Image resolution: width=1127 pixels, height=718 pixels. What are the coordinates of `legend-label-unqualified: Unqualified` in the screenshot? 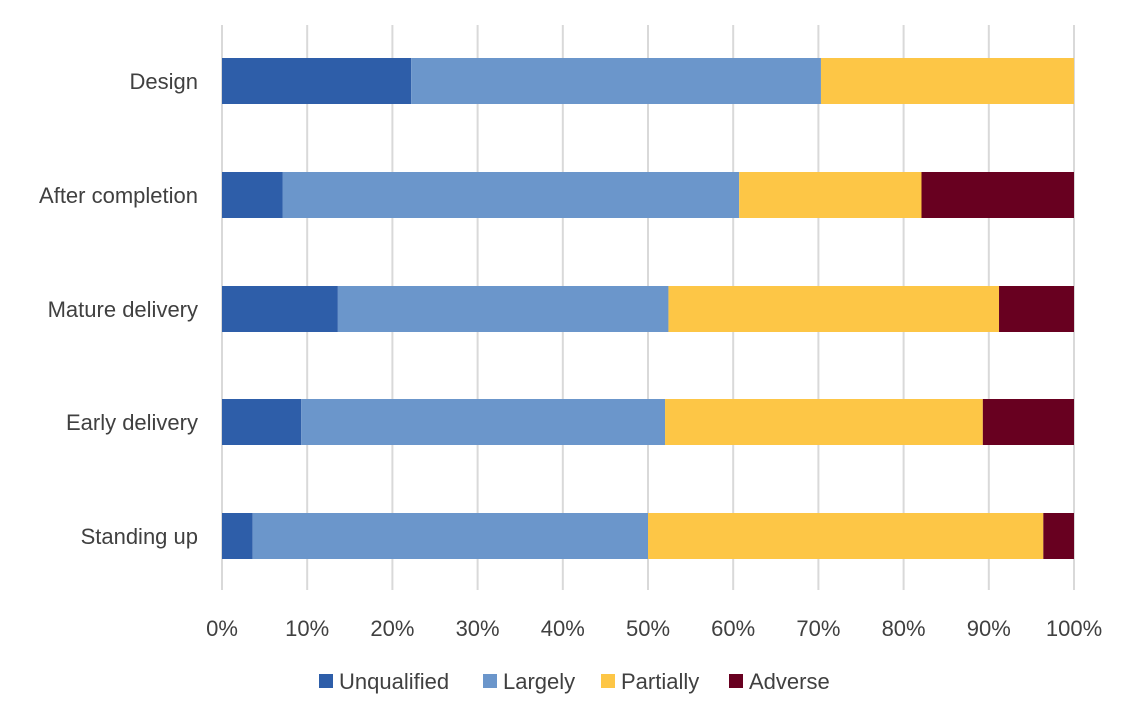 It's located at (394, 681).